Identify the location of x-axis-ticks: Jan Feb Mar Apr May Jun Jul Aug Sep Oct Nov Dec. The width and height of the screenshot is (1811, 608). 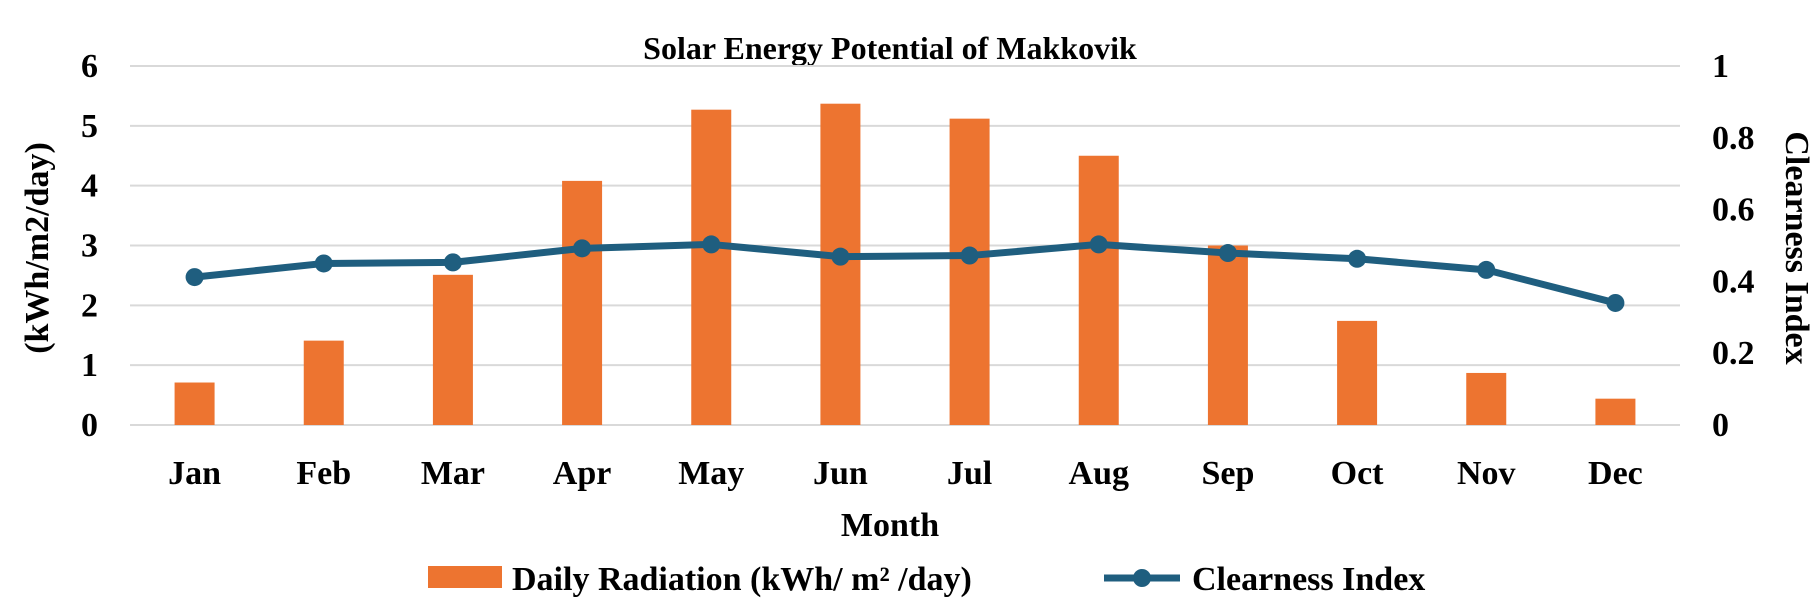
(905, 473).